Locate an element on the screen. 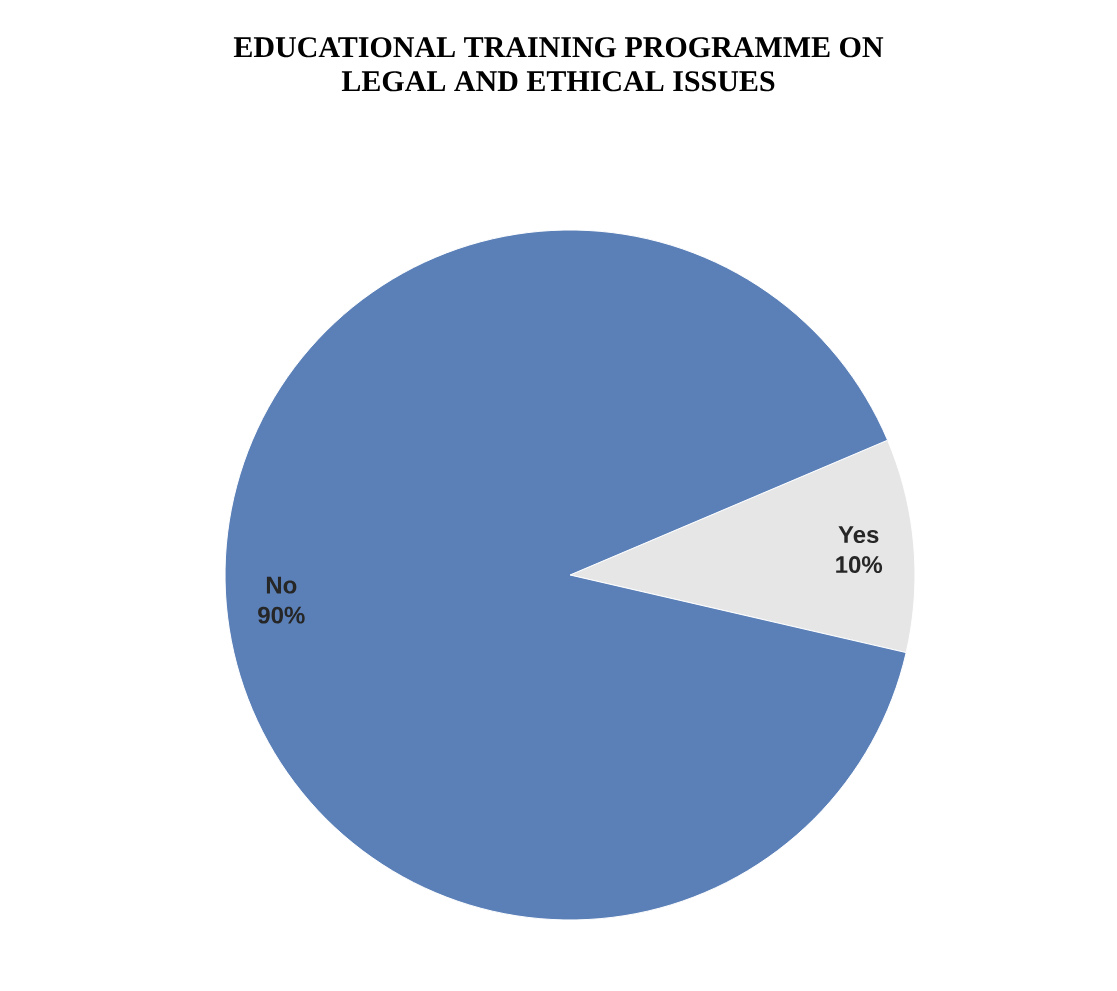 The width and height of the screenshot is (1117, 991). slice-label: Yes is located at coordinates (858, 535).